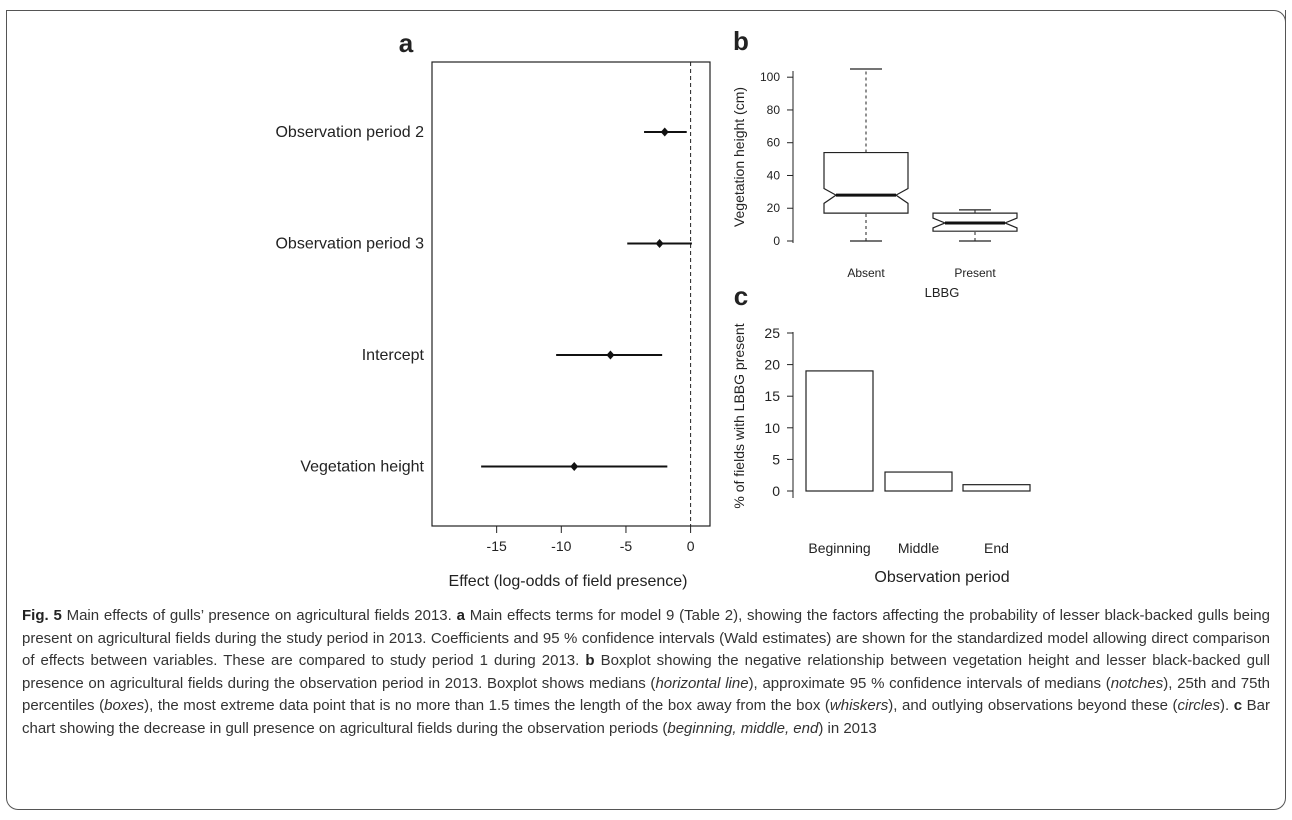  I want to click on panel-c-y-tick-label: 15, so click(772, 396).